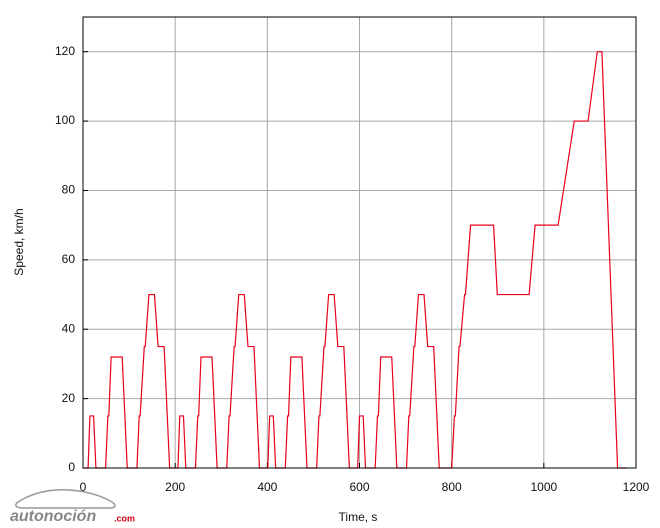 Image resolution: width=660 pixels, height=528 pixels. I want to click on y-tick-label: 40, so click(69, 328).